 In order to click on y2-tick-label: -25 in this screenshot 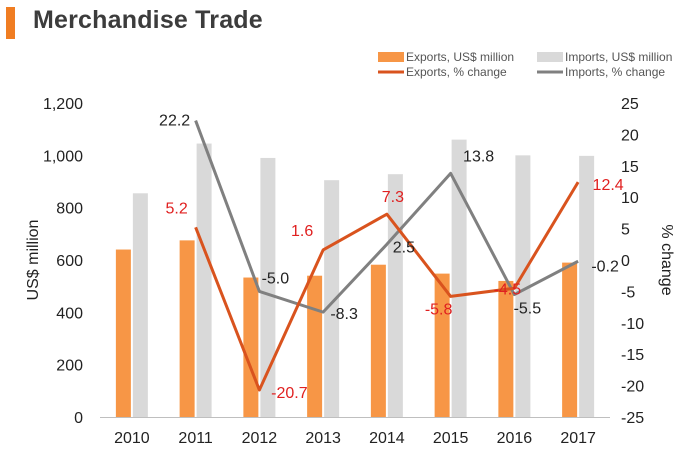, I will do `click(632, 418)`.